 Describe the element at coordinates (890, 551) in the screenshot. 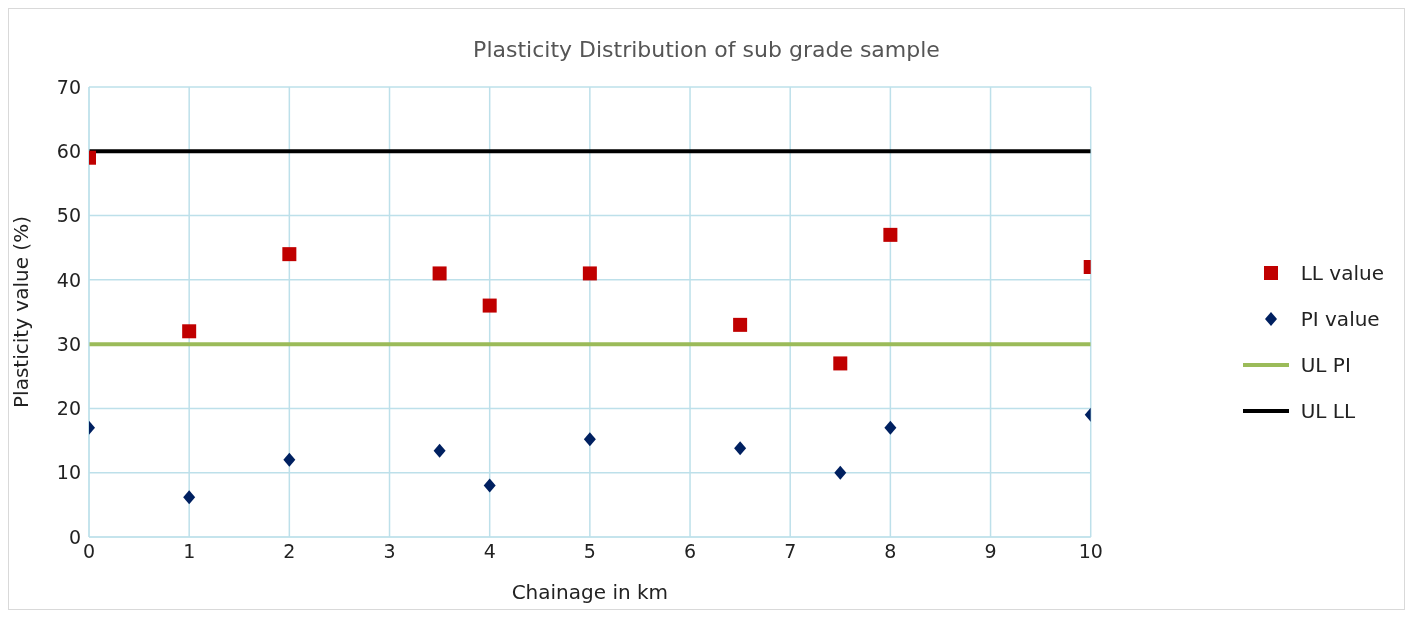

I see `x-tick-label: 8` at that location.